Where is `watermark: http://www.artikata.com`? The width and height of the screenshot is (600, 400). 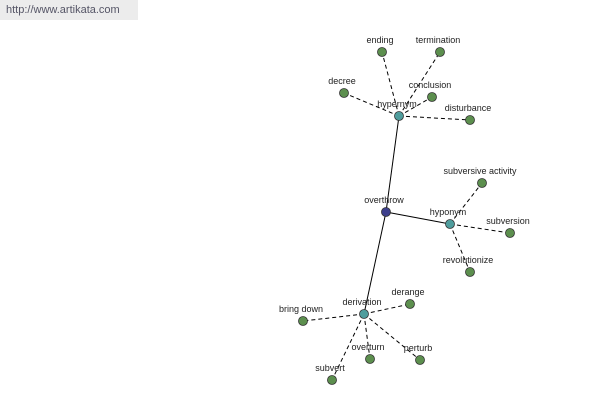
watermark: http://www.artikata.com is located at coordinates (69, 10).